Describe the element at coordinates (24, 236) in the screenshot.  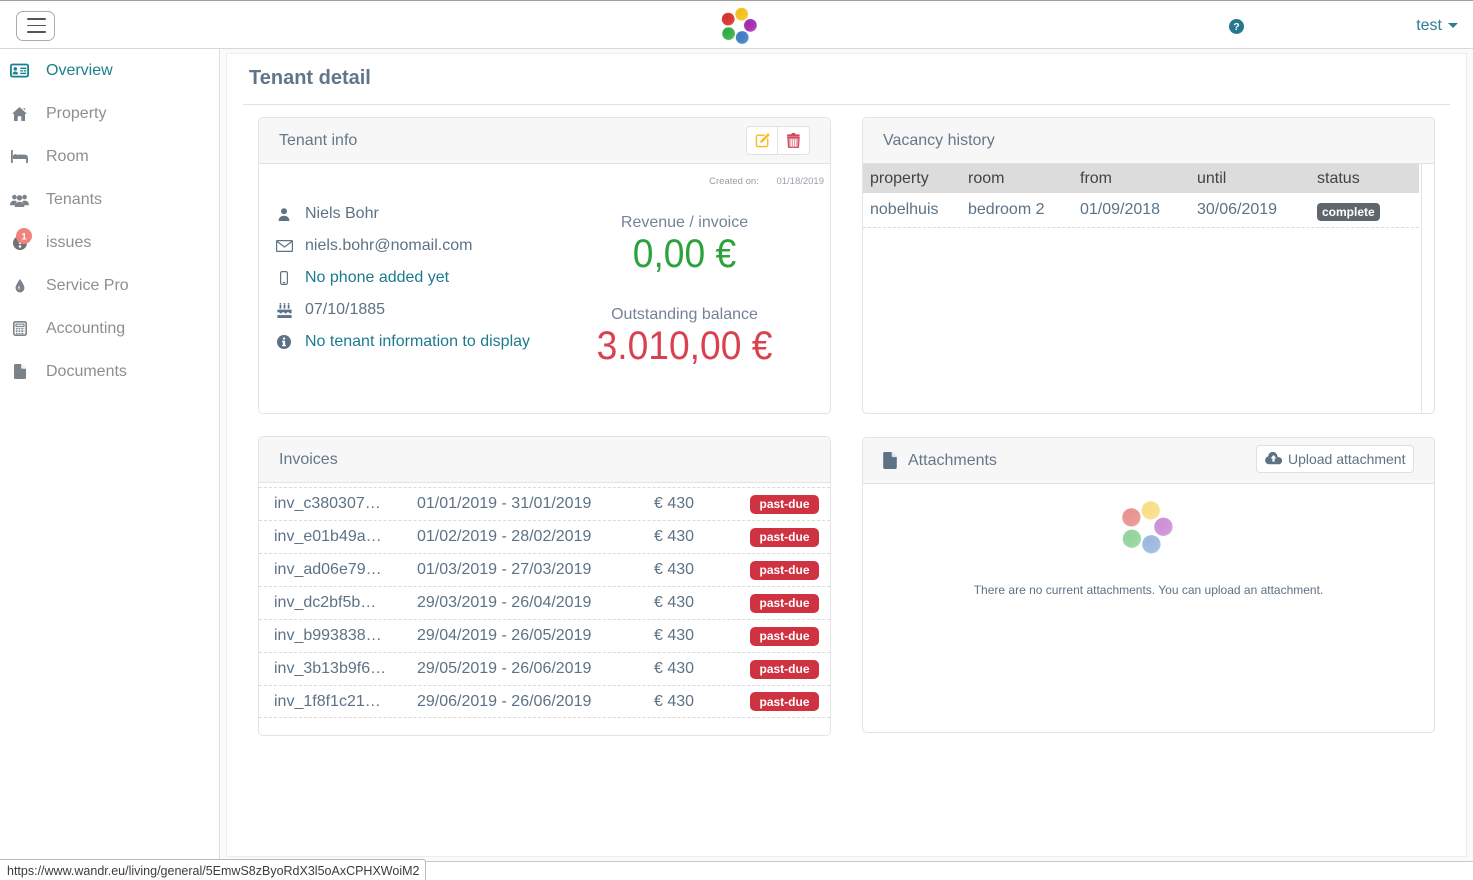
I see `svg-text: 1` at that location.